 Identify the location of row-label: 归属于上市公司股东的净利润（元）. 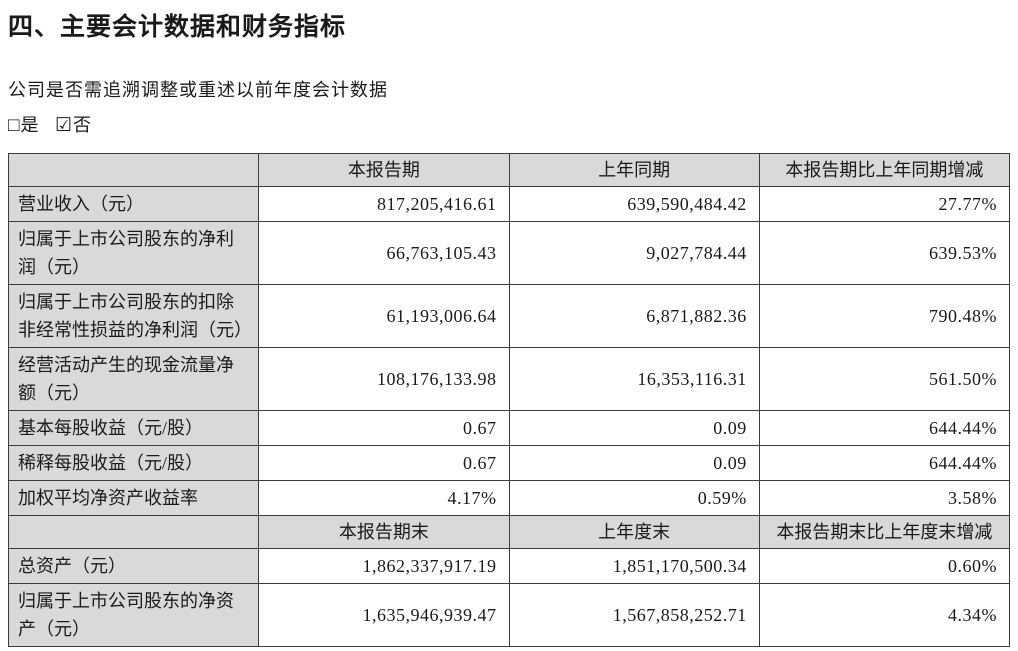
(133, 252).